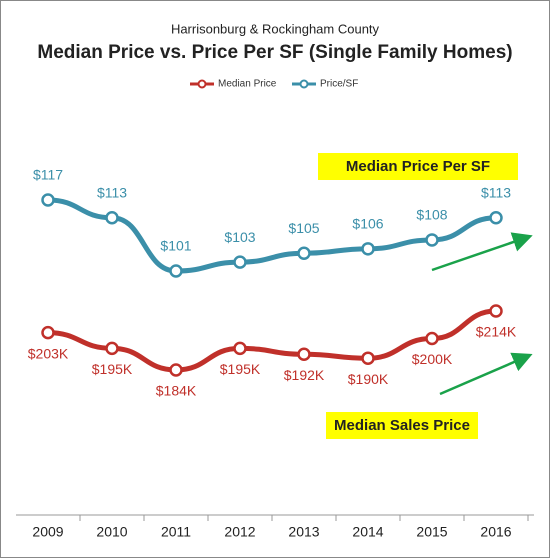 This screenshot has width=550, height=558. Describe the element at coordinates (247, 84) in the screenshot. I see `legend-label: Median Price` at that location.